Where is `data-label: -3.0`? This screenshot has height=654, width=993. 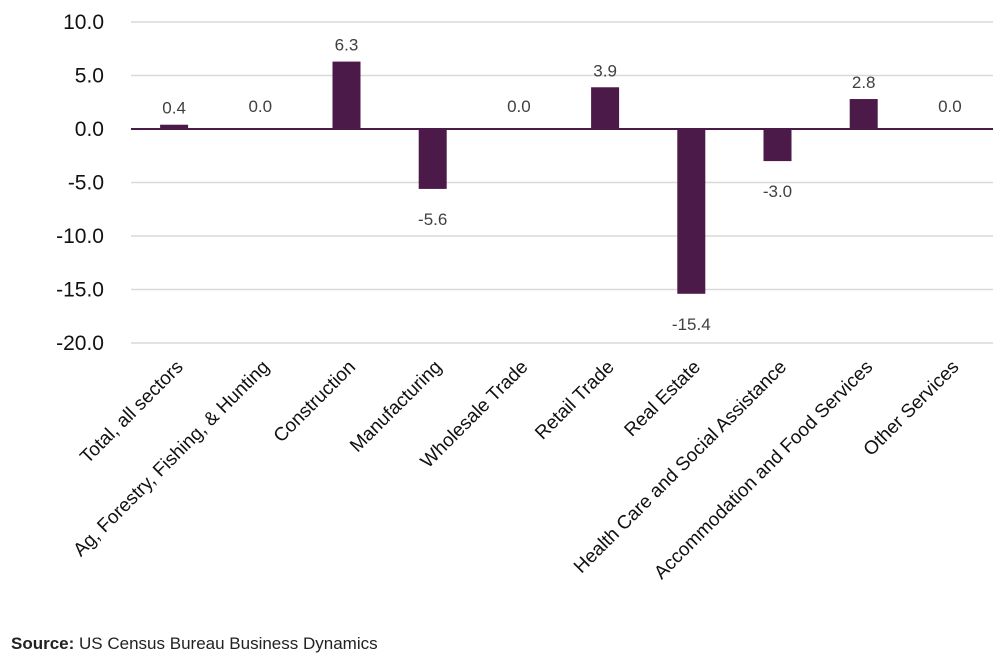 data-label: -3.0 is located at coordinates (777, 191).